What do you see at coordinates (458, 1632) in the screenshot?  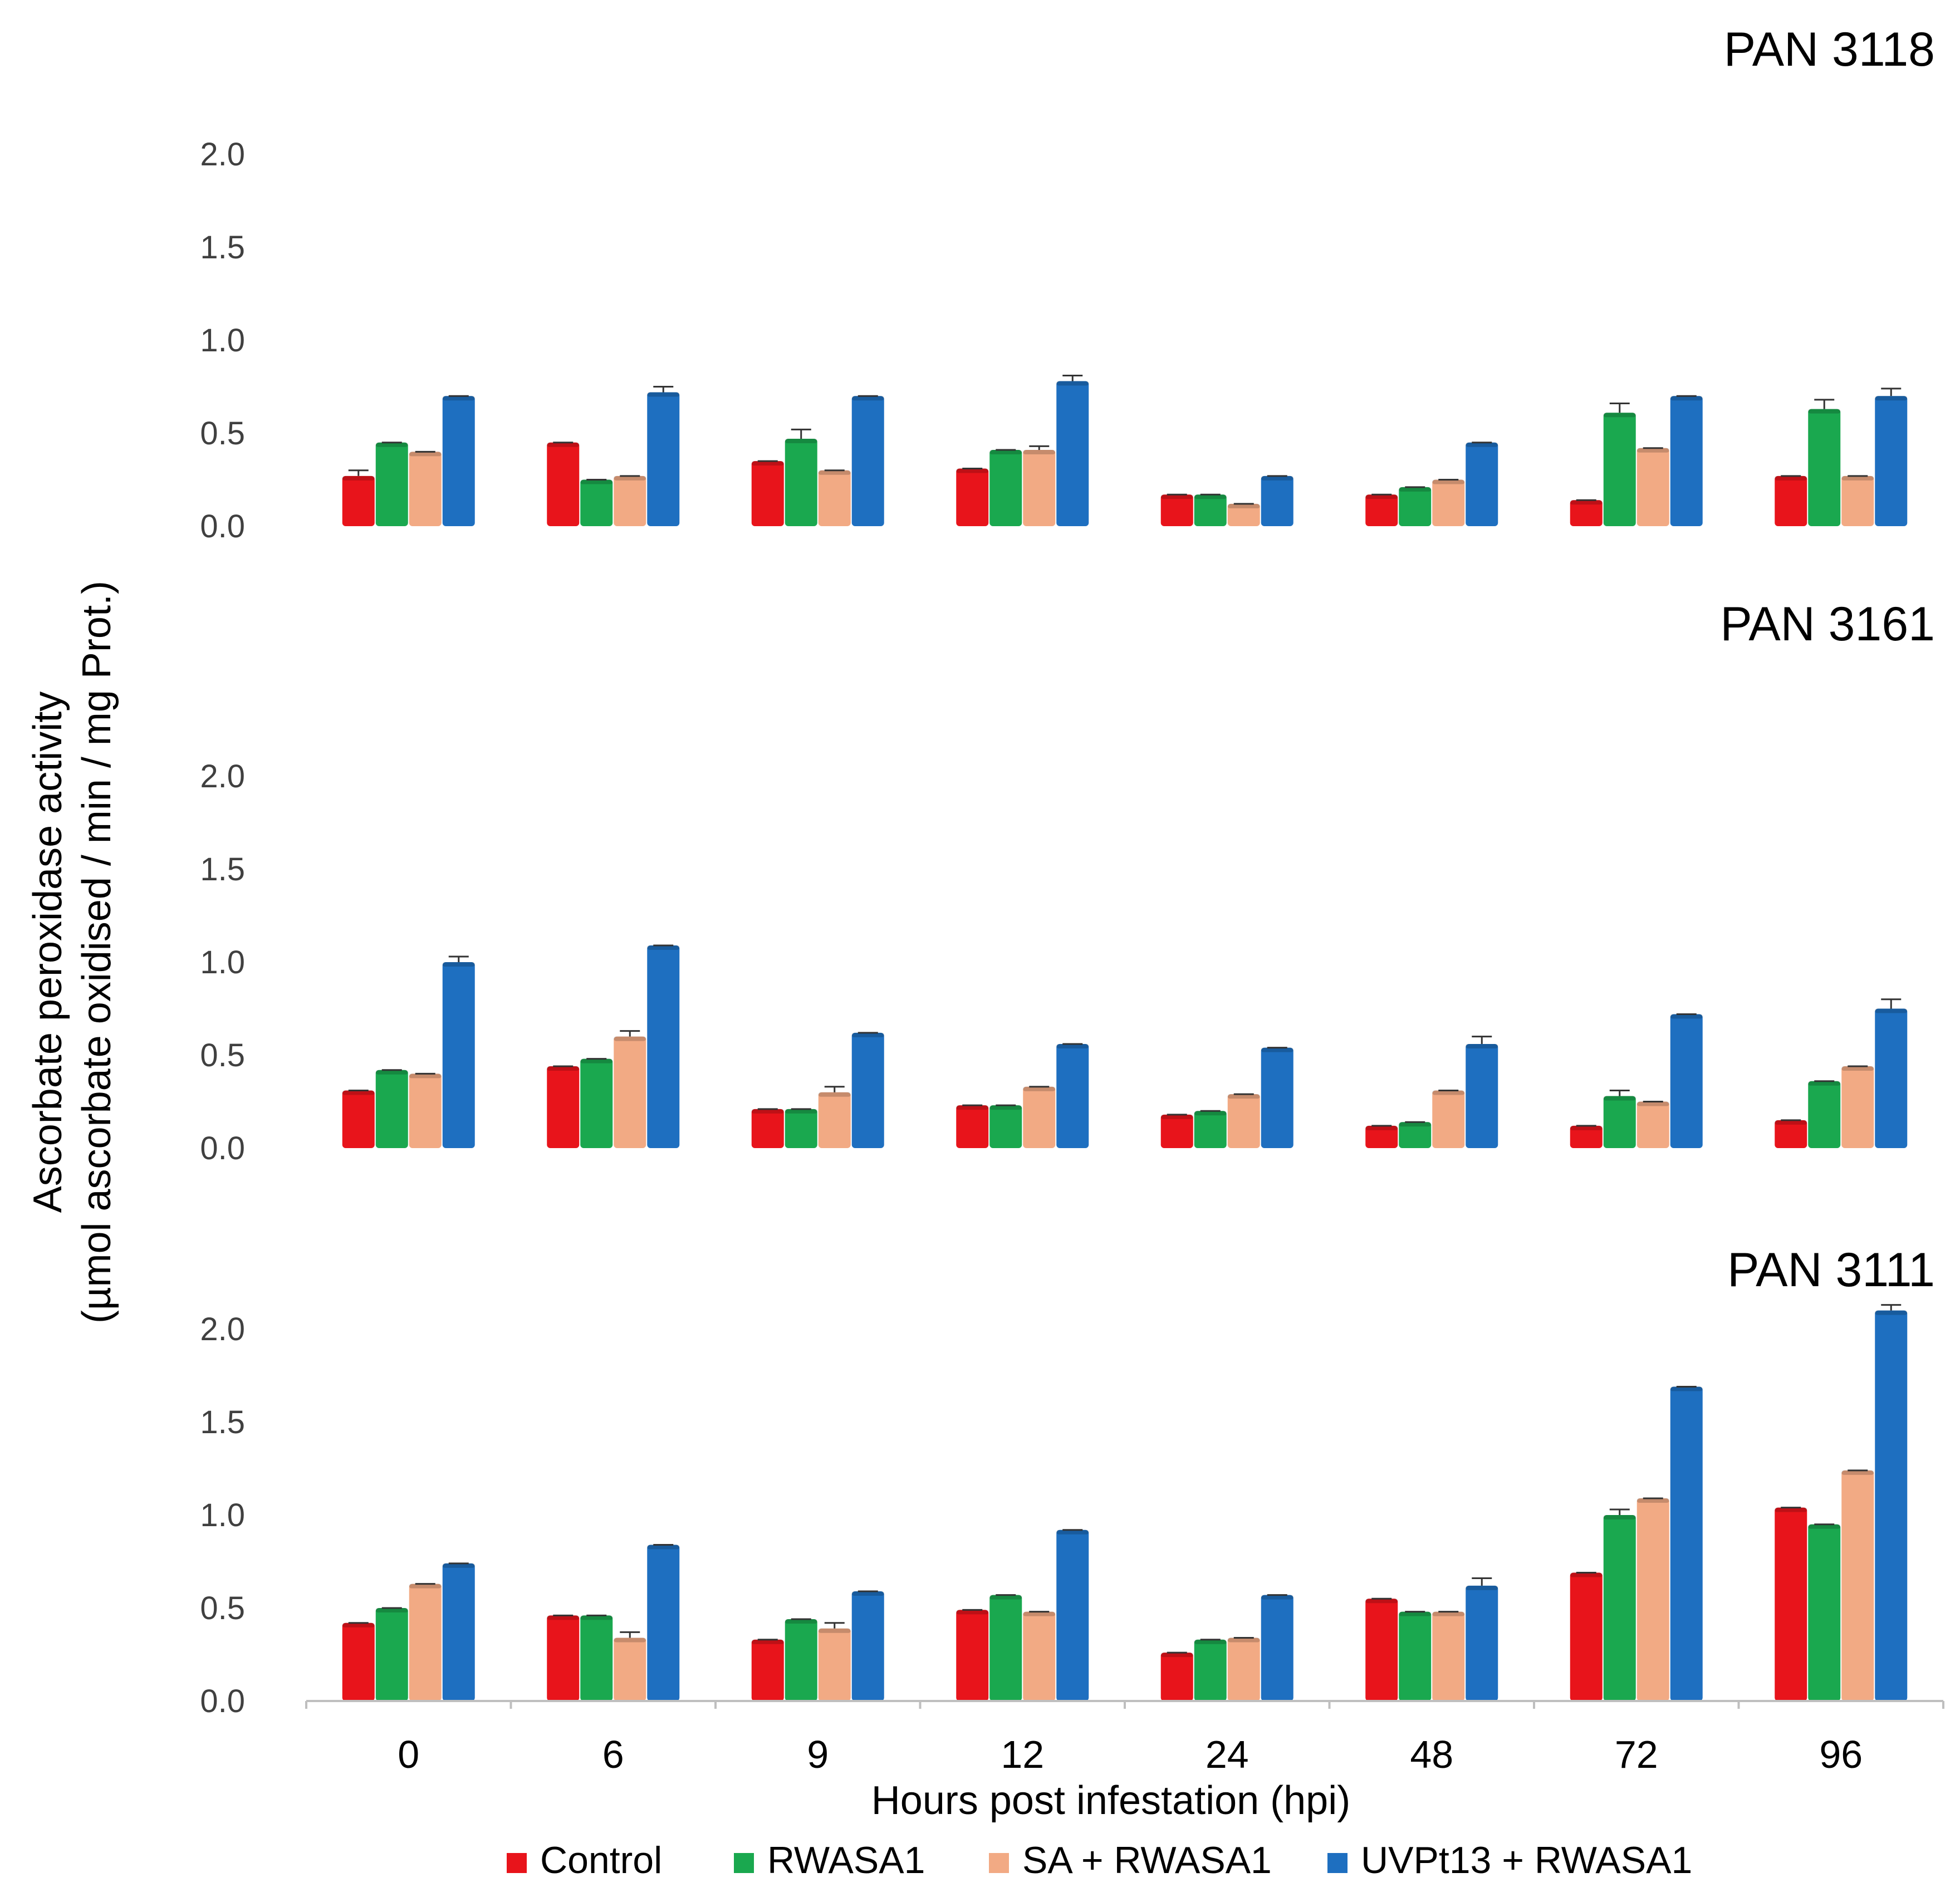 I see `bar-uvpt13-rwasa1-0hpi` at bounding box center [458, 1632].